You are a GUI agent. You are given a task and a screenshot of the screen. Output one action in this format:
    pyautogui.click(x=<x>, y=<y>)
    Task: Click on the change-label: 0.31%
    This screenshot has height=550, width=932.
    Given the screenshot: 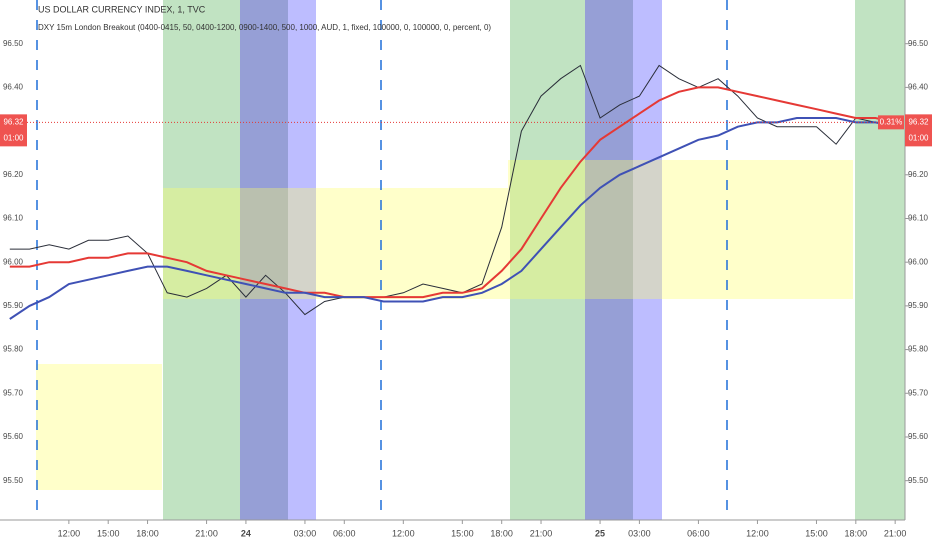 What is the action you would take?
    pyautogui.click(x=891, y=121)
    